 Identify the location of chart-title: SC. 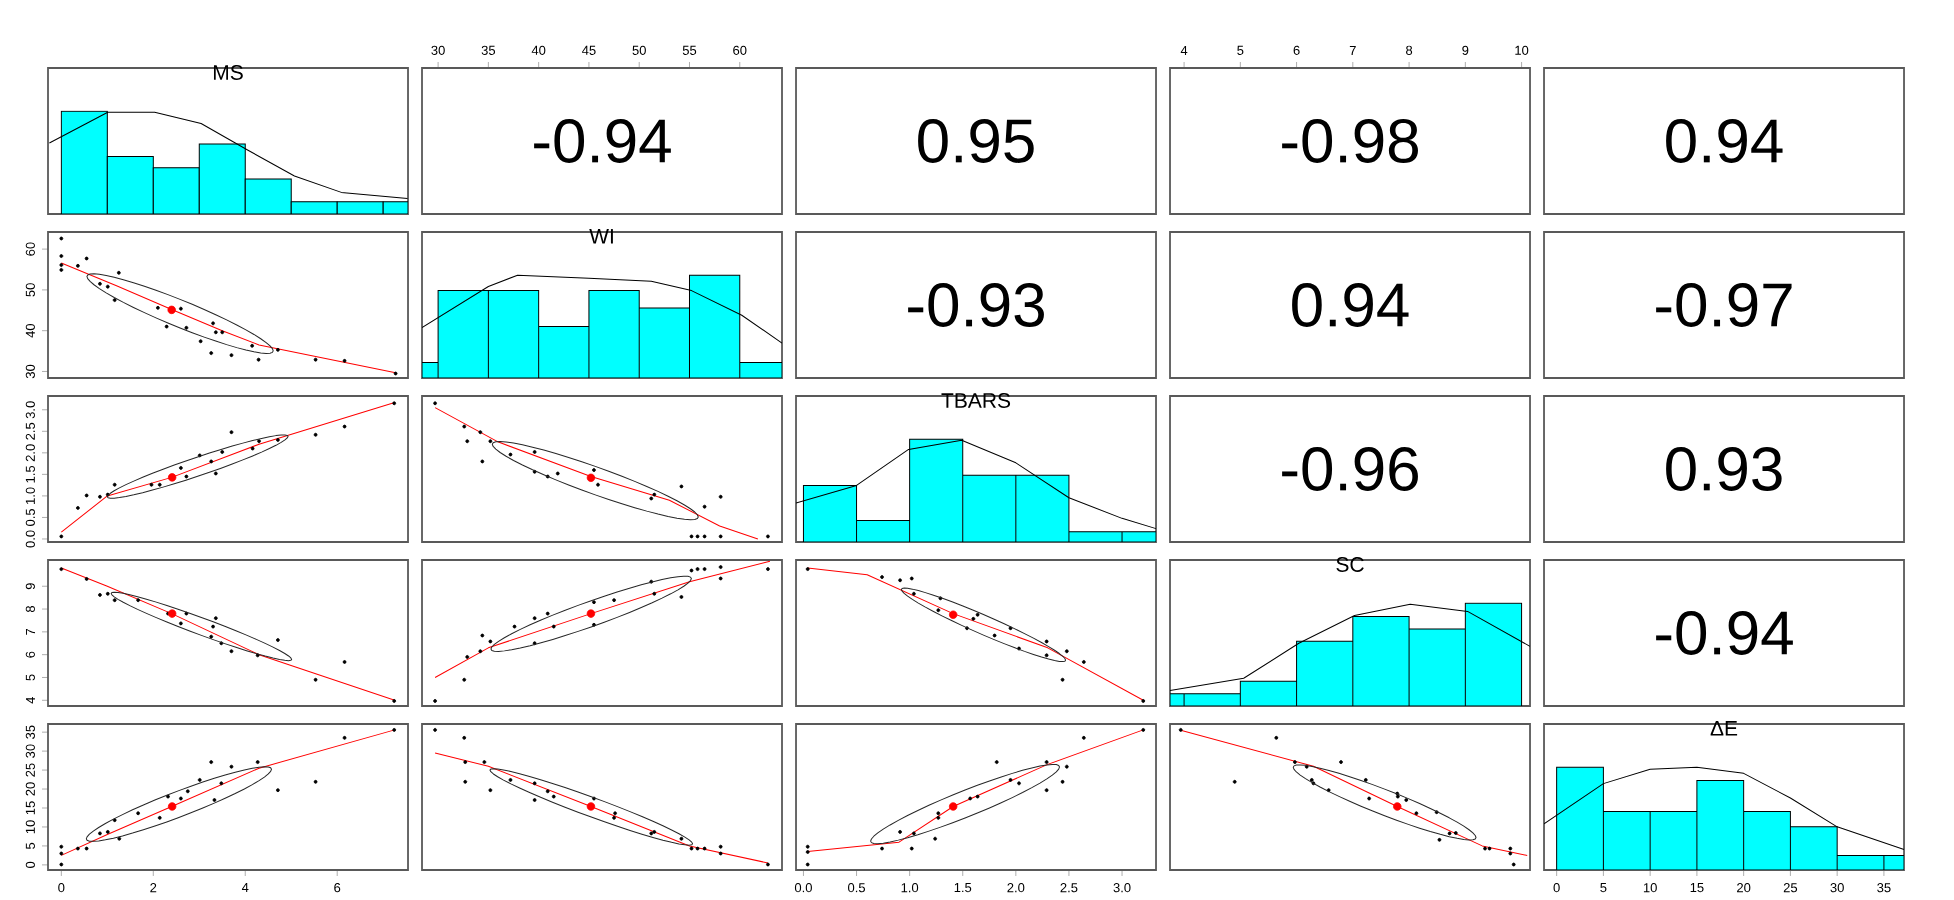
(1350, 564).